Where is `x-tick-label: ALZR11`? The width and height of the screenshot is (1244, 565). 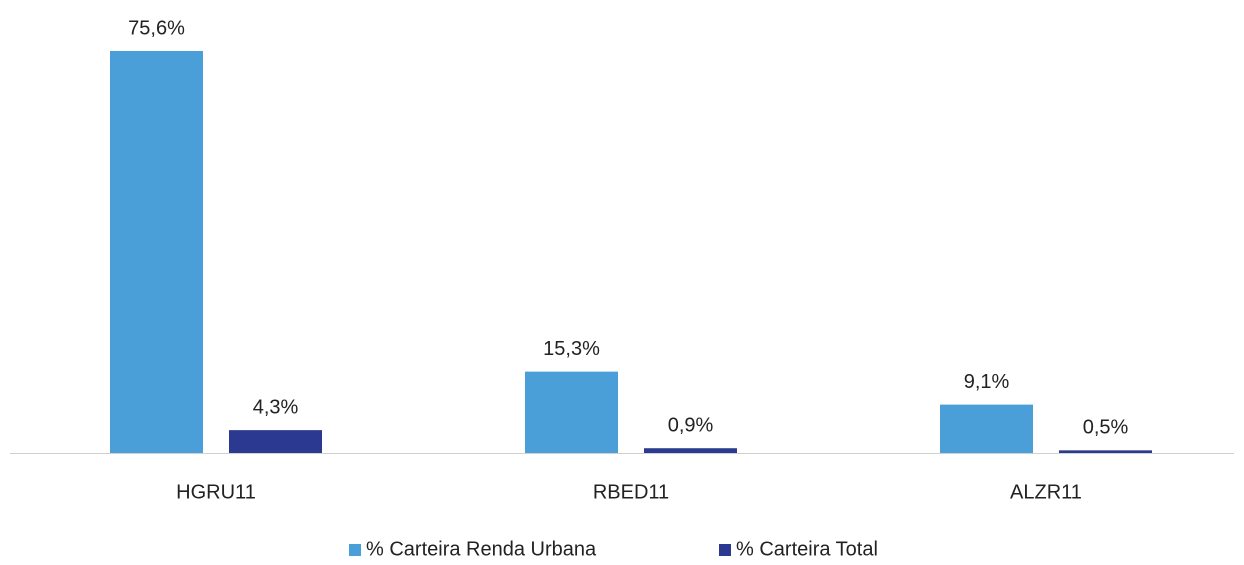 x-tick-label: ALZR11 is located at coordinates (1046, 492).